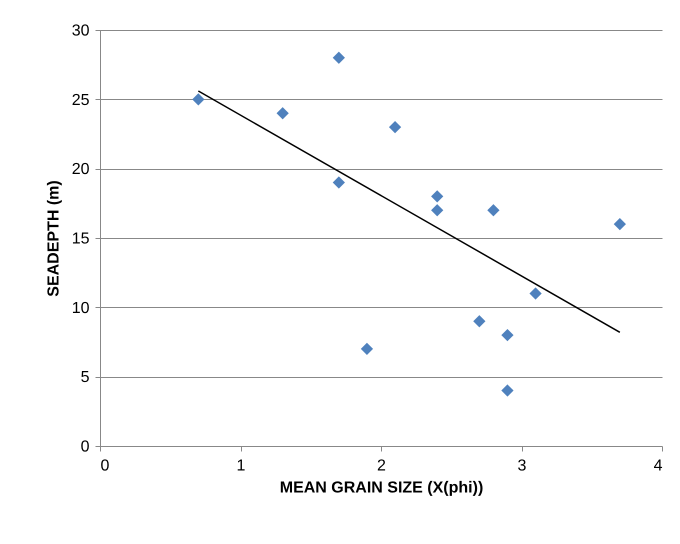 The height and width of the screenshot is (544, 680). What do you see at coordinates (522, 466) in the screenshot?
I see `x-tick-label: 3` at bounding box center [522, 466].